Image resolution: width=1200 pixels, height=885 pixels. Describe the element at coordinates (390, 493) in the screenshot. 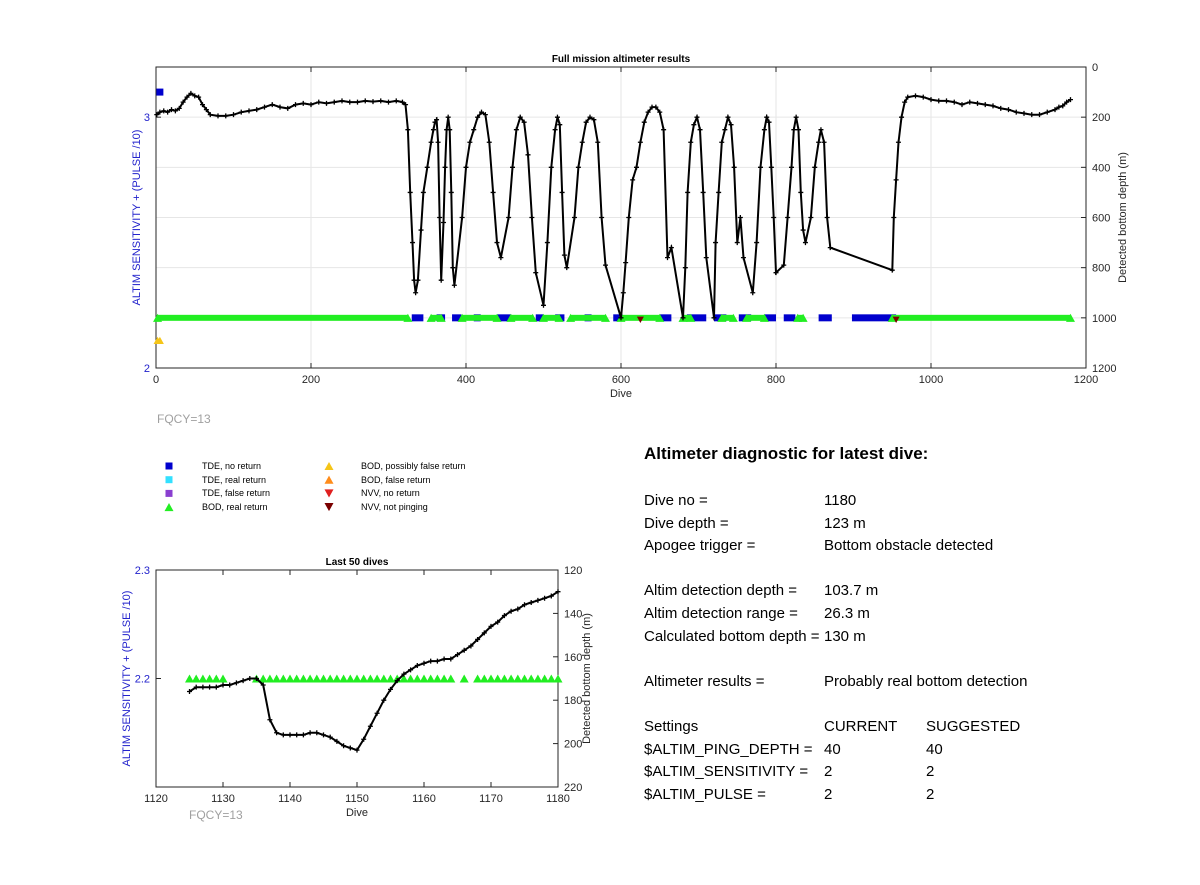

I see `legend-label: NVV, no return` at that location.